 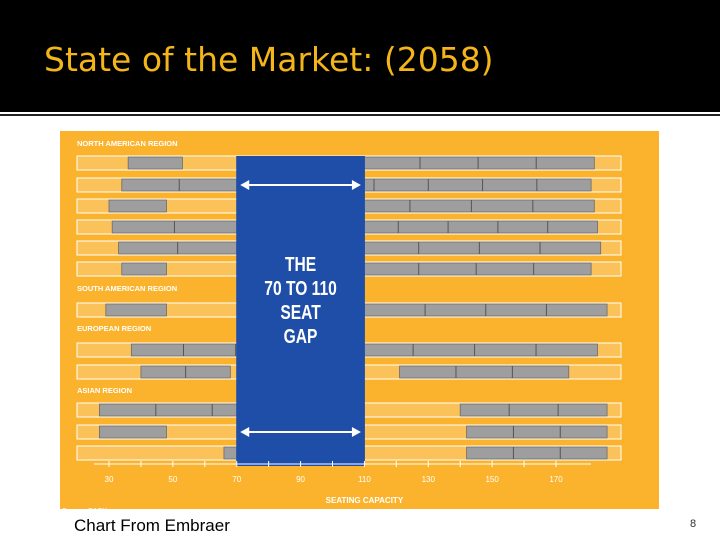 What do you see at coordinates (364, 479) in the screenshot?
I see `tick-label: 110` at bounding box center [364, 479].